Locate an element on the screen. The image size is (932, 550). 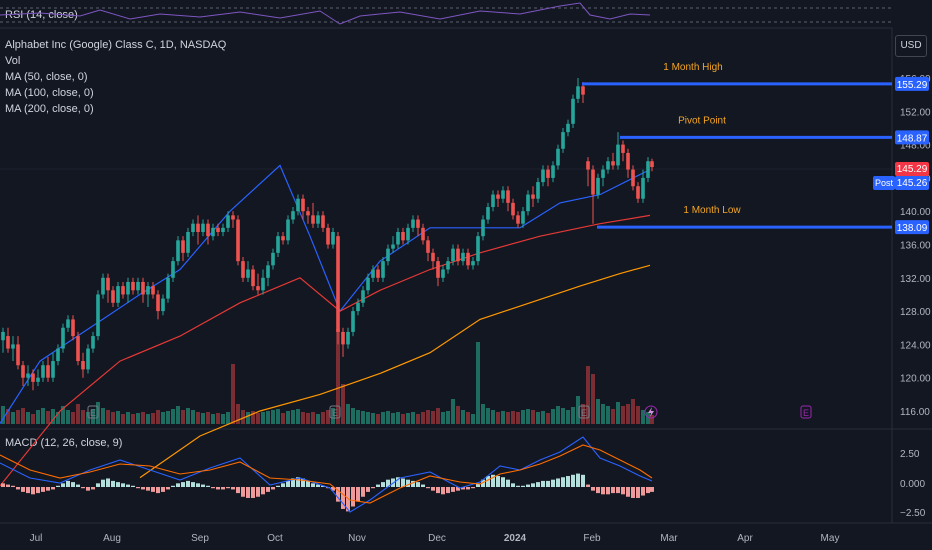
earnings-letter: E is located at coordinates (93, 413).